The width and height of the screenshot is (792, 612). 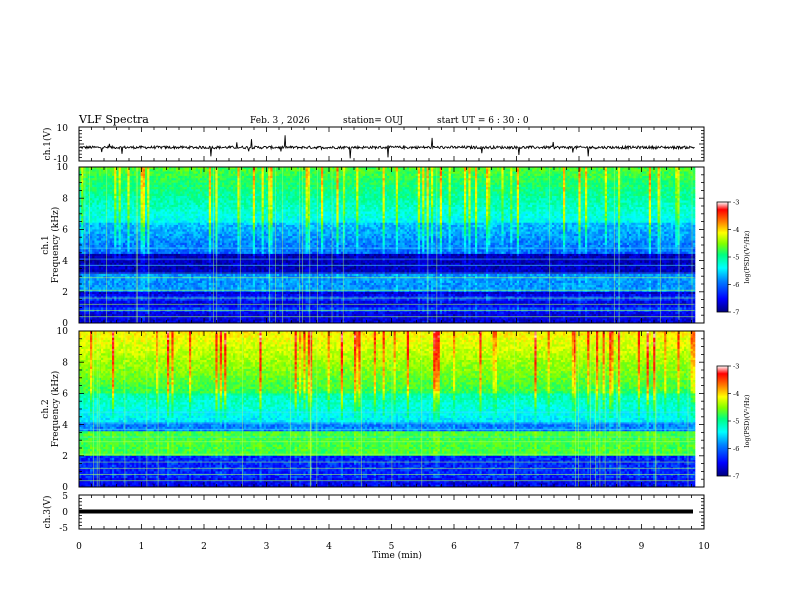 I want to click on figure-title: VLF Spectra, so click(x=113, y=119).